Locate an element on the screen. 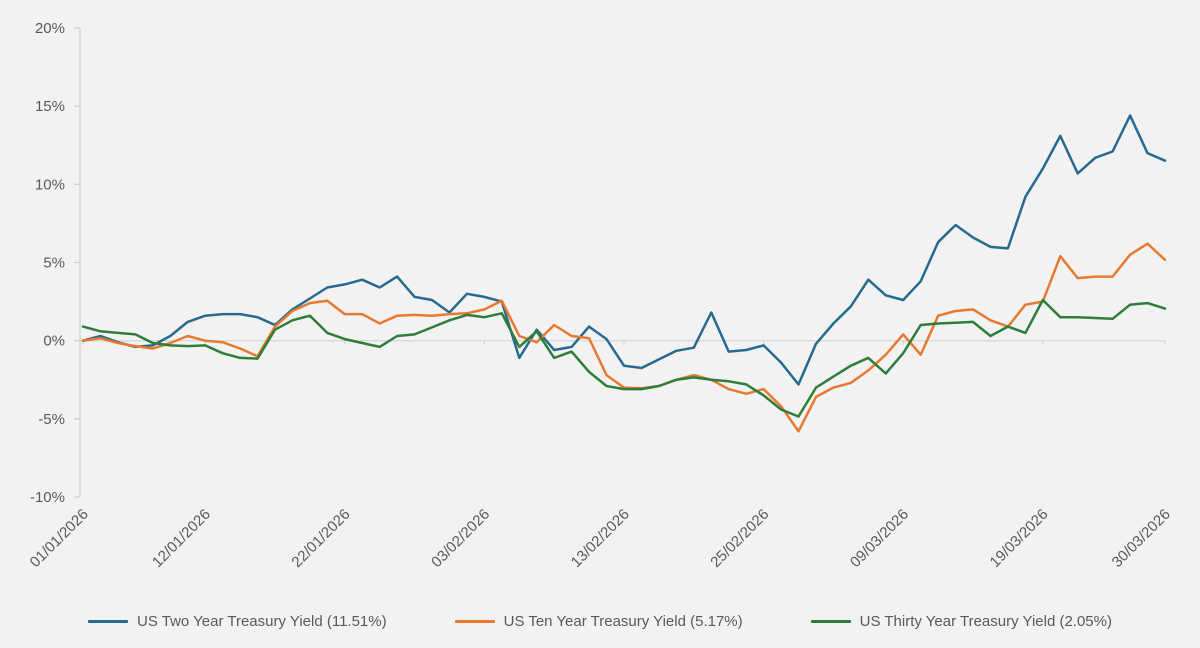  y-tick-label: 15% is located at coordinates (50, 106).